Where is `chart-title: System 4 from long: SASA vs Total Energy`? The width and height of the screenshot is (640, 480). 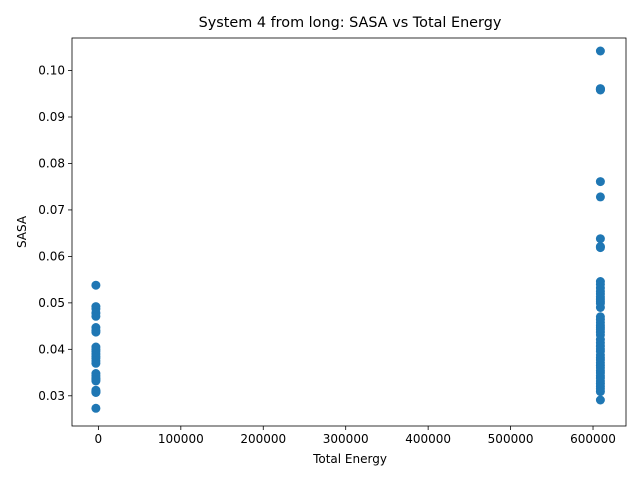
chart-title: System 4 from long: SASA vs Total Energy is located at coordinates (350, 23).